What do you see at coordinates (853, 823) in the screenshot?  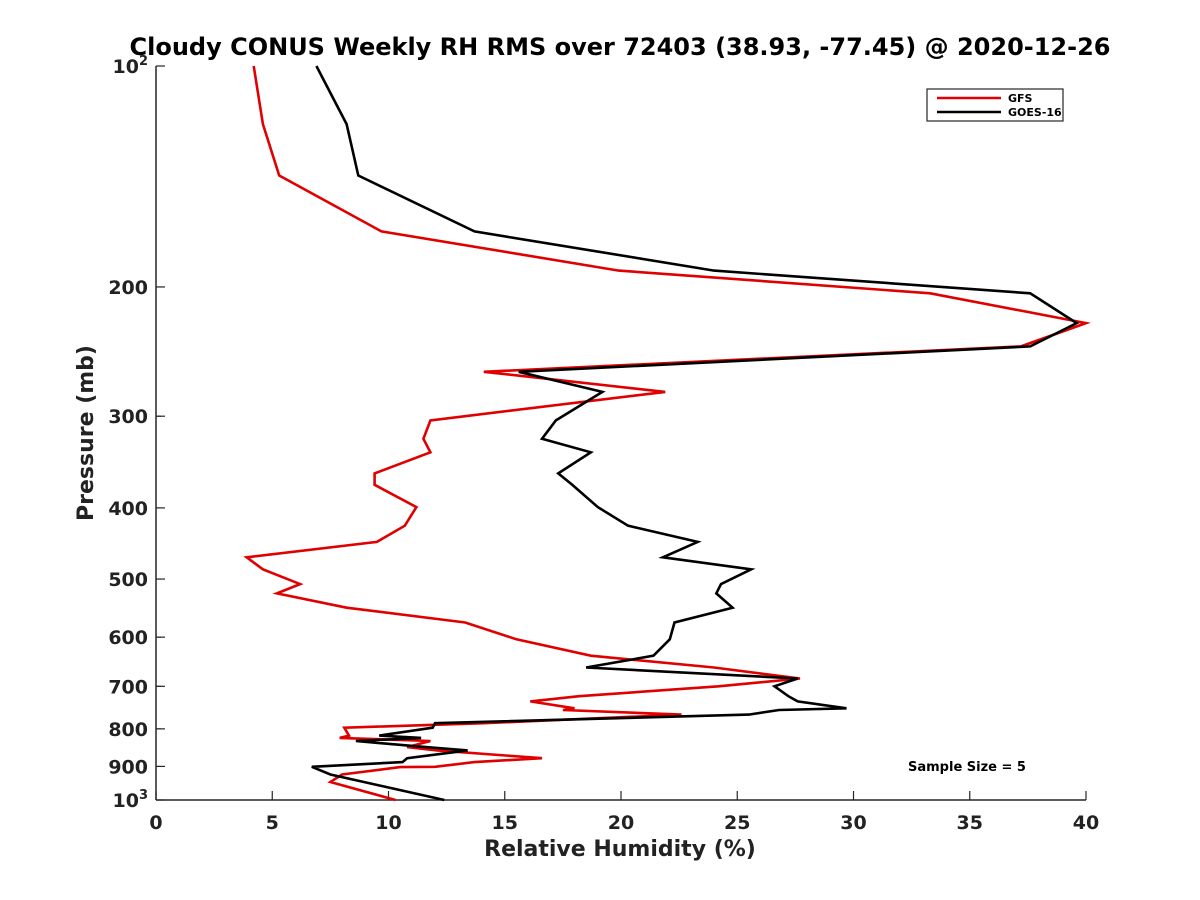 I see `x-tick-label: 30` at bounding box center [853, 823].